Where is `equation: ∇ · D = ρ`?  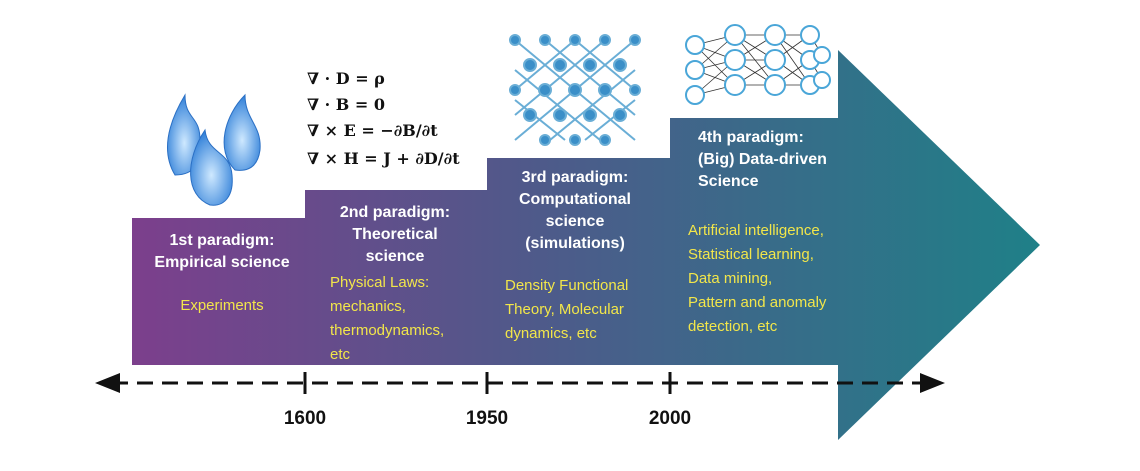
equation: ∇ · D = ρ is located at coordinates (346, 78).